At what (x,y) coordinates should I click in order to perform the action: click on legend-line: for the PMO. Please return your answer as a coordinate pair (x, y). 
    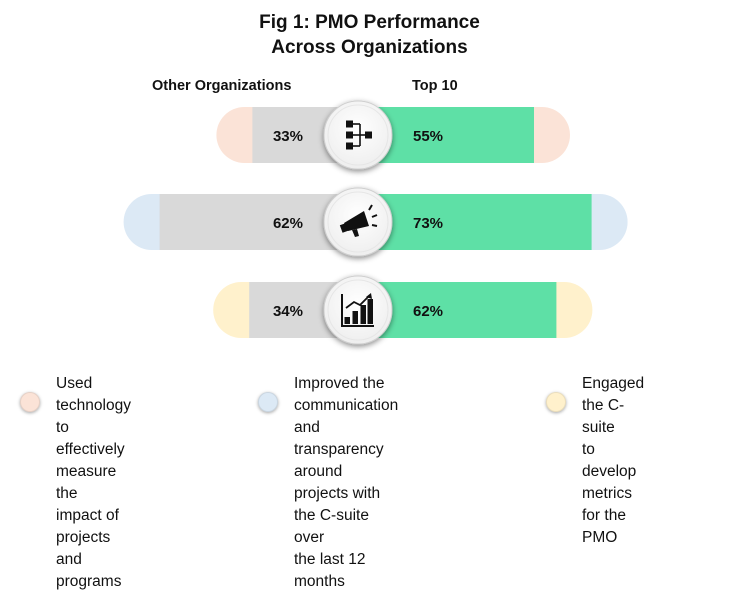
    Looking at the image, I should click on (604, 526).